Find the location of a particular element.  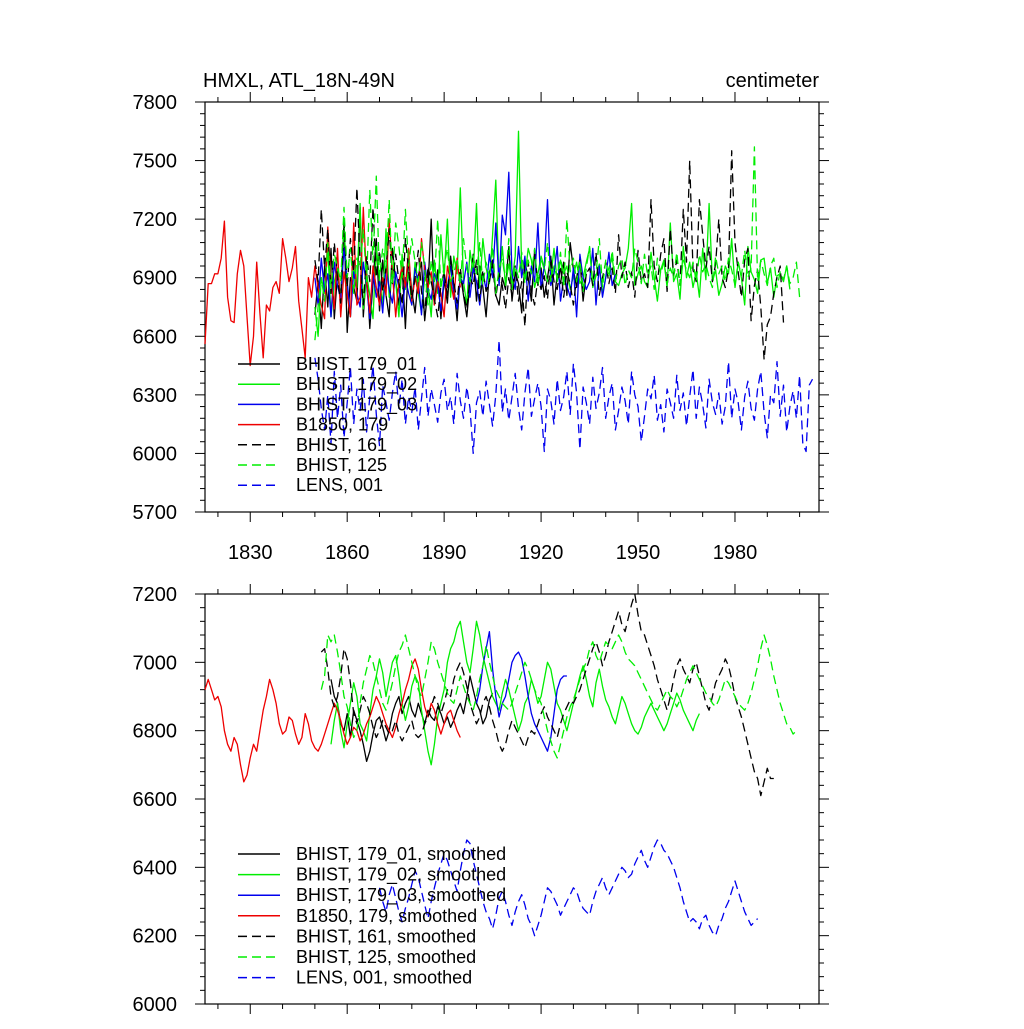

x-tick-label: 1980 is located at coordinates (735, 553).